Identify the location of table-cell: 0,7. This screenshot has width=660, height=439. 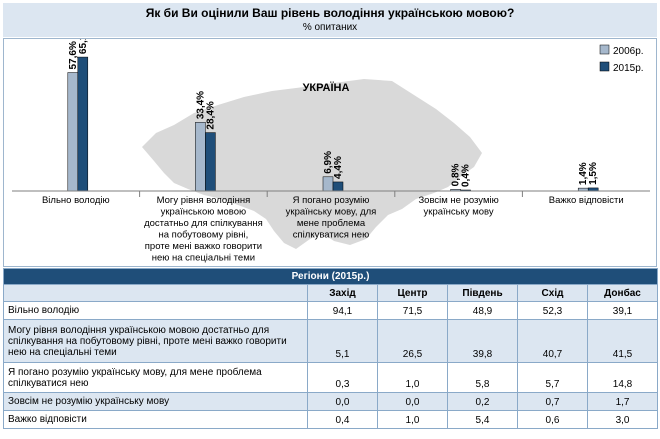
(552, 401).